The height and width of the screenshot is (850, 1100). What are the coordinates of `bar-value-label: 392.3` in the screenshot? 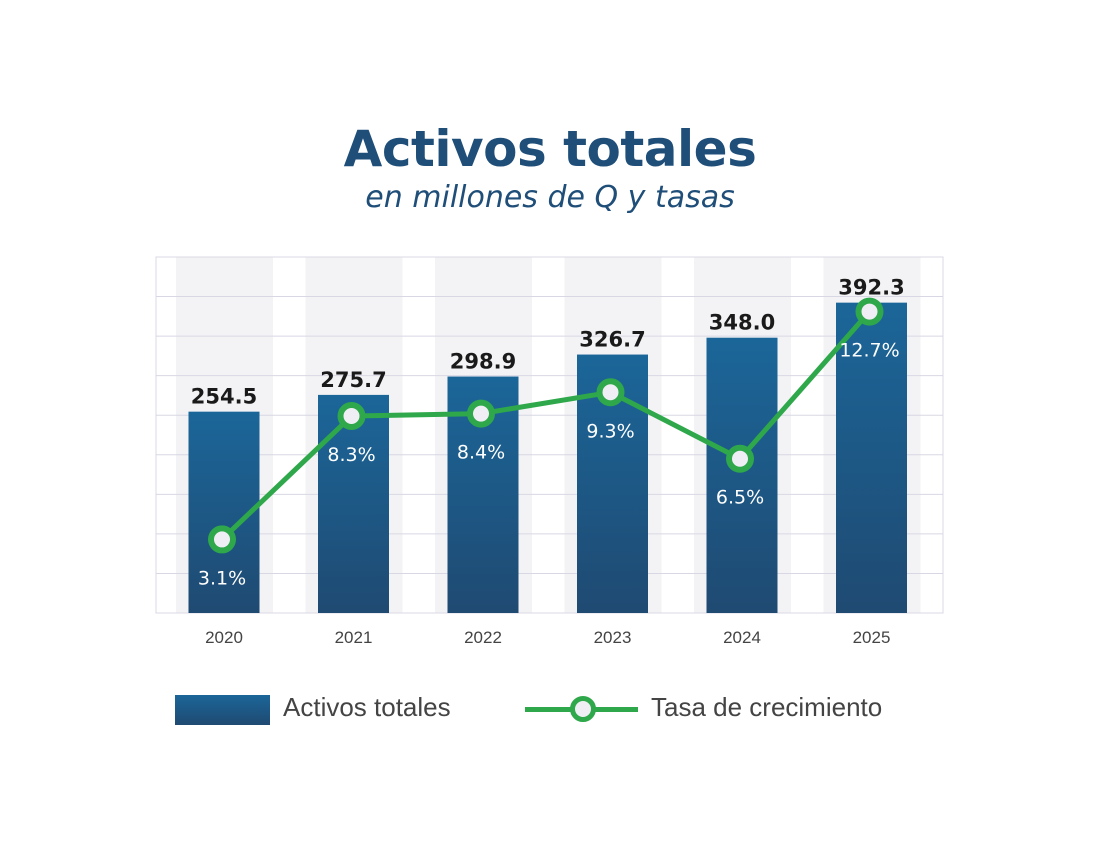 It's located at (871, 288).